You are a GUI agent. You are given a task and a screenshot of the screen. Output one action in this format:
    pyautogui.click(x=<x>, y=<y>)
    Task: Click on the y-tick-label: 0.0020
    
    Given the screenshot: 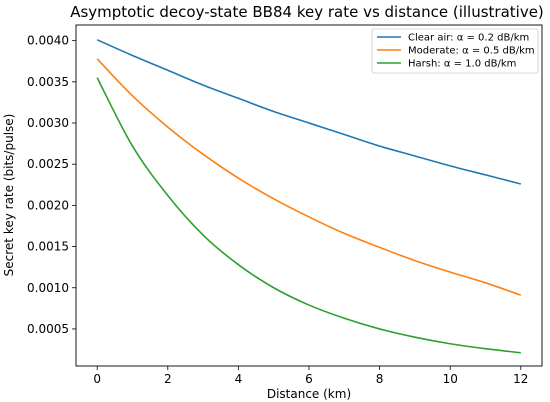 What is the action you would take?
    pyautogui.click(x=48, y=205)
    